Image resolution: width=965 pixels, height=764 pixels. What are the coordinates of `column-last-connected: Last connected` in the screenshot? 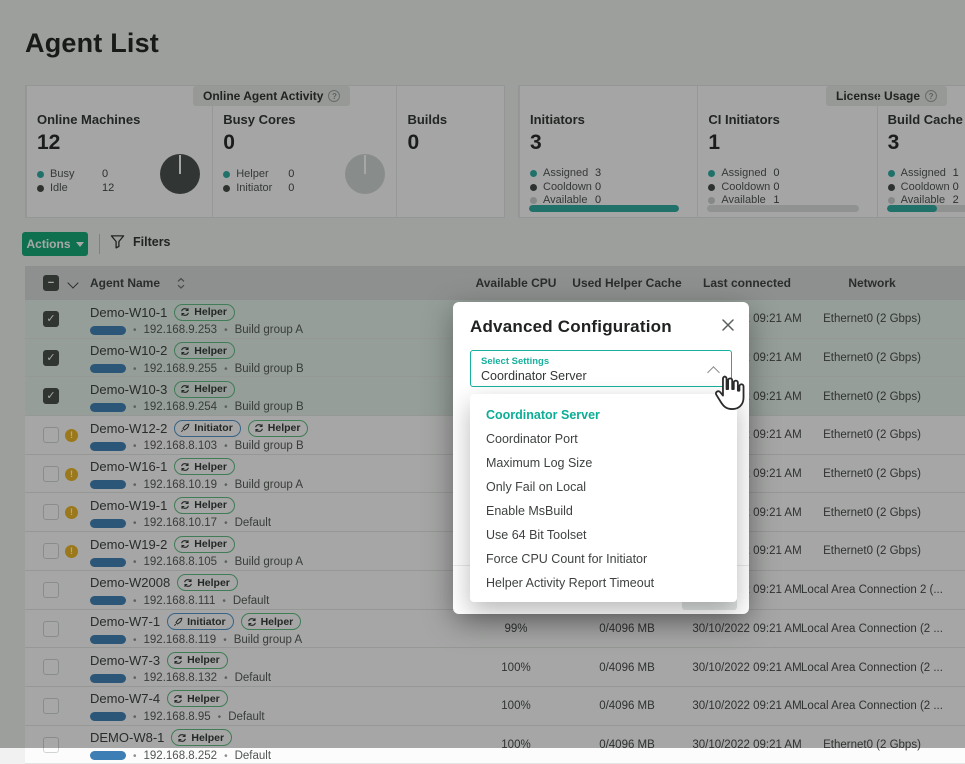 It's located at (747, 283).